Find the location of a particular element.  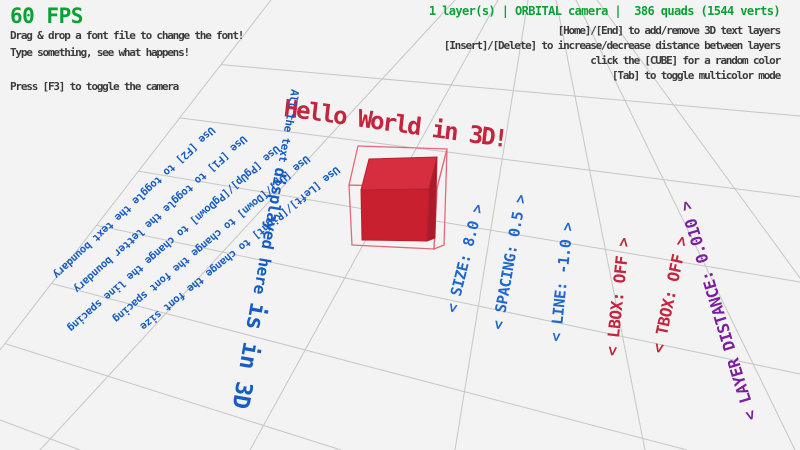

cube is located at coordinates (398, 197).